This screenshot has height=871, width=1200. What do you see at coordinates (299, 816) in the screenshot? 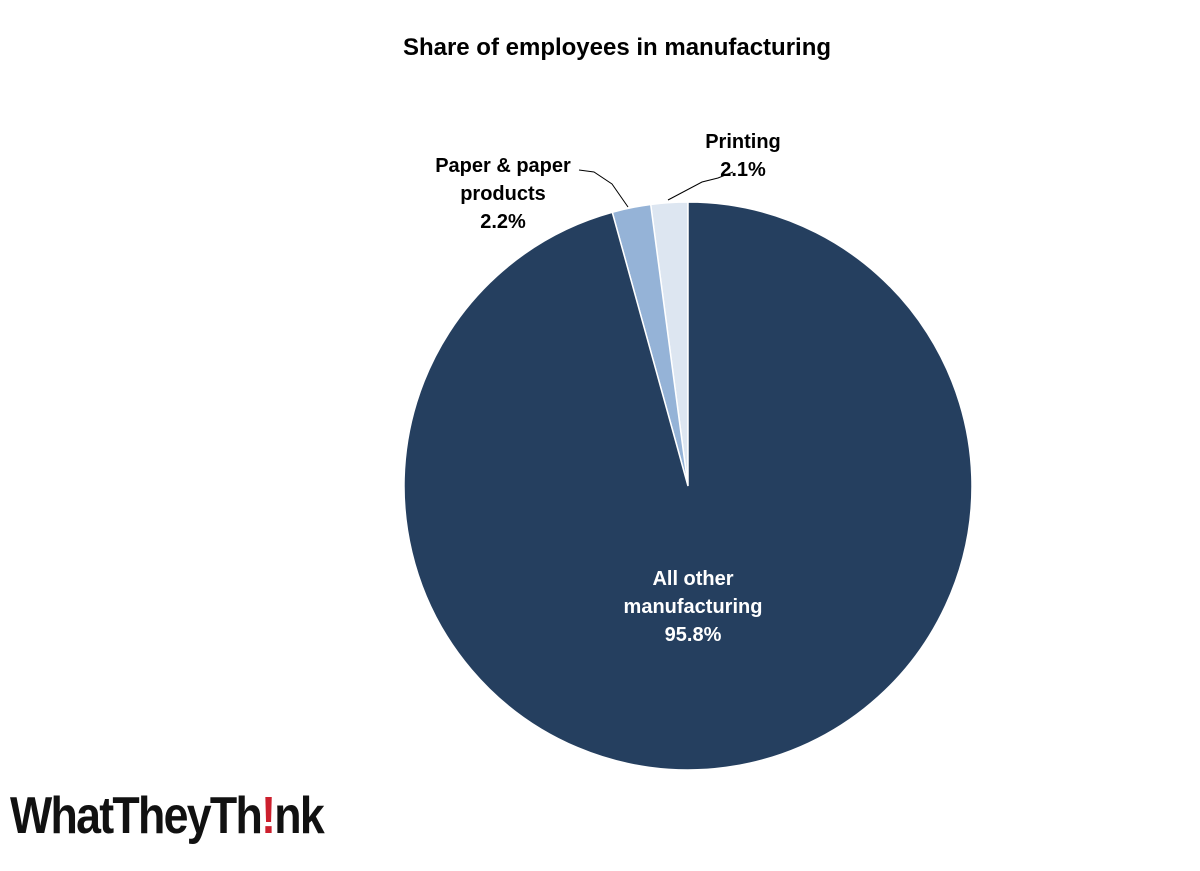
I see `logo-text-after: nk` at bounding box center [299, 816].